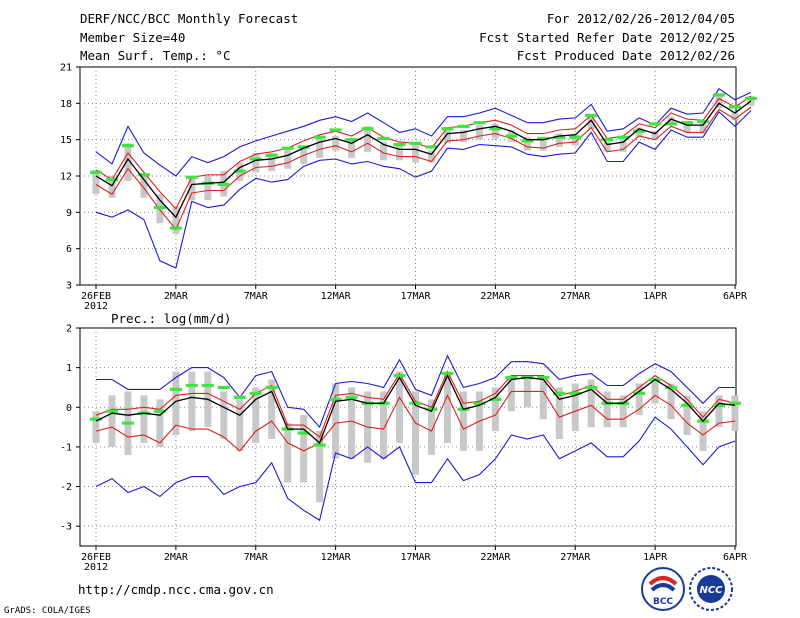 The width and height of the screenshot is (800, 618). Describe the element at coordinates (735, 557) in the screenshot. I see `prec-xtick-label: 6APR` at that location.